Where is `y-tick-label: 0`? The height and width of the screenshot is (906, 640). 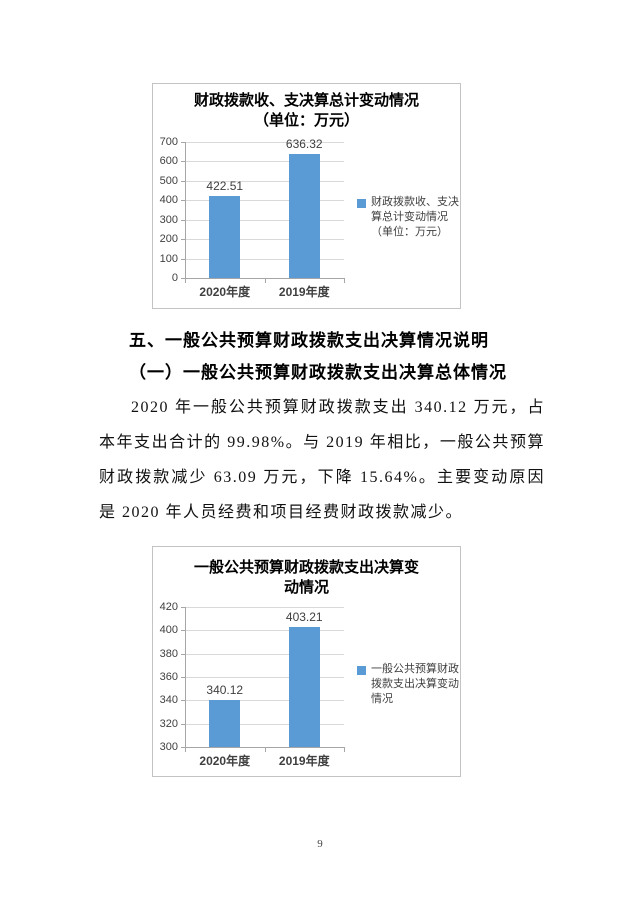
y-tick-label: 0 is located at coordinates (174, 278).